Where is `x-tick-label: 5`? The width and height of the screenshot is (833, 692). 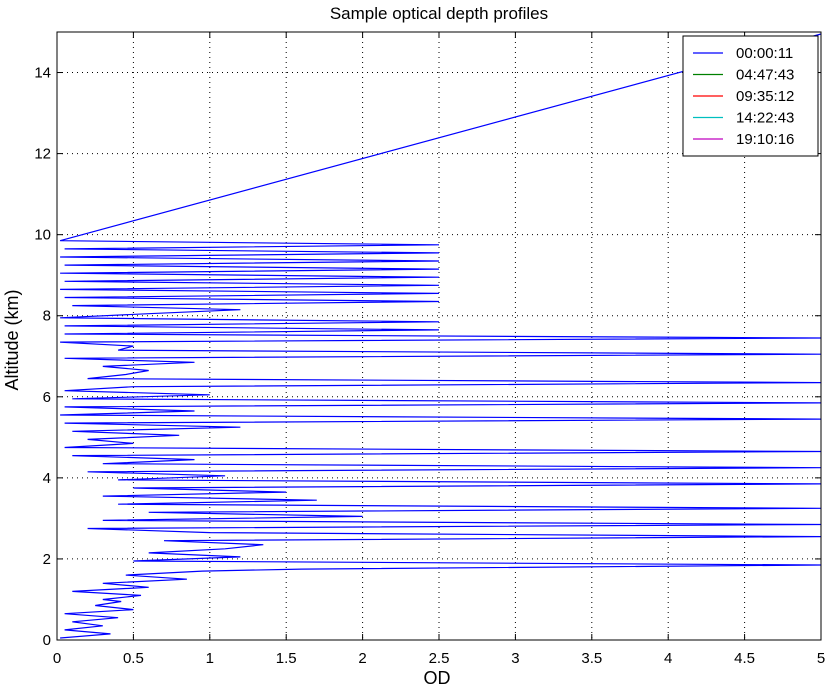 x-tick-label: 5 is located at coordinates (821, 658).